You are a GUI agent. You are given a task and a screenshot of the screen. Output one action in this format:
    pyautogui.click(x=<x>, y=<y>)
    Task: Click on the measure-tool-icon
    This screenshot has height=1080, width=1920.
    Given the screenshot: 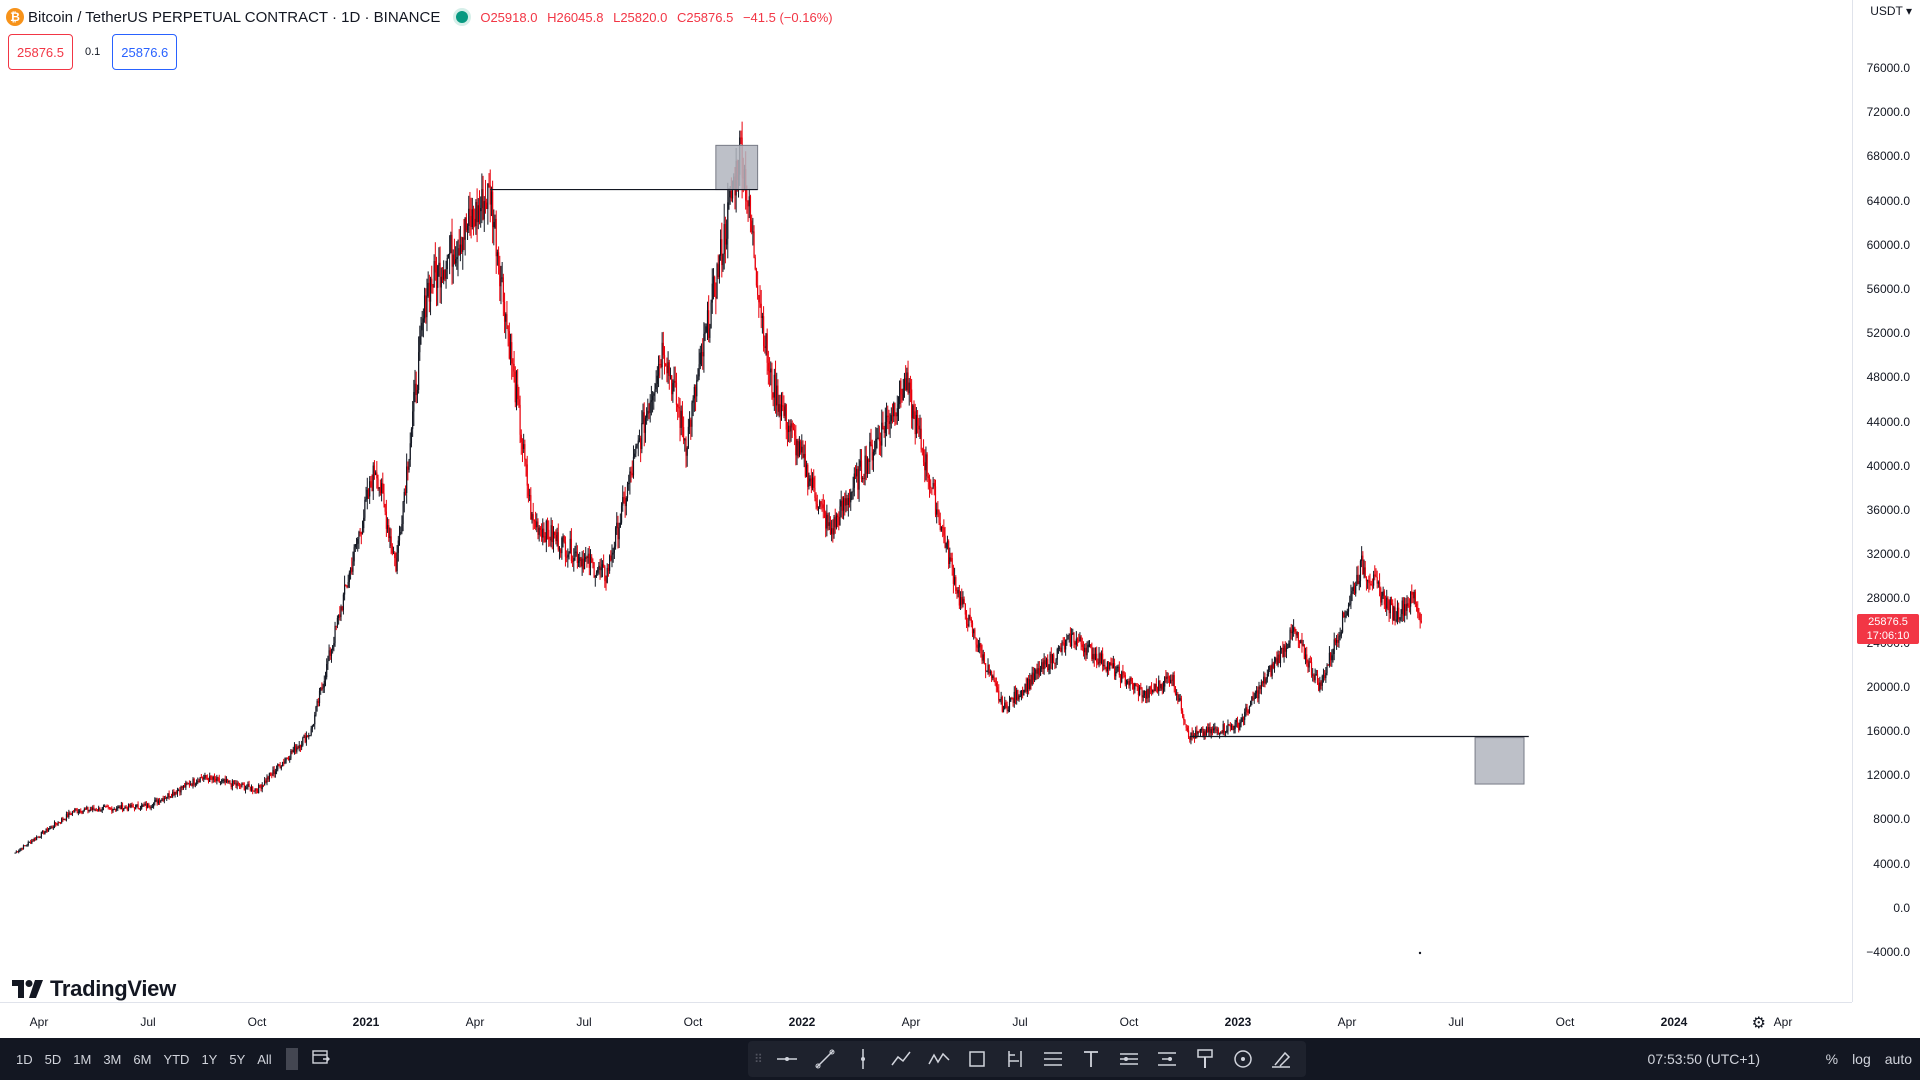 What is the action you would take?
    pyautogui.click(x=1129, y=1059)
    